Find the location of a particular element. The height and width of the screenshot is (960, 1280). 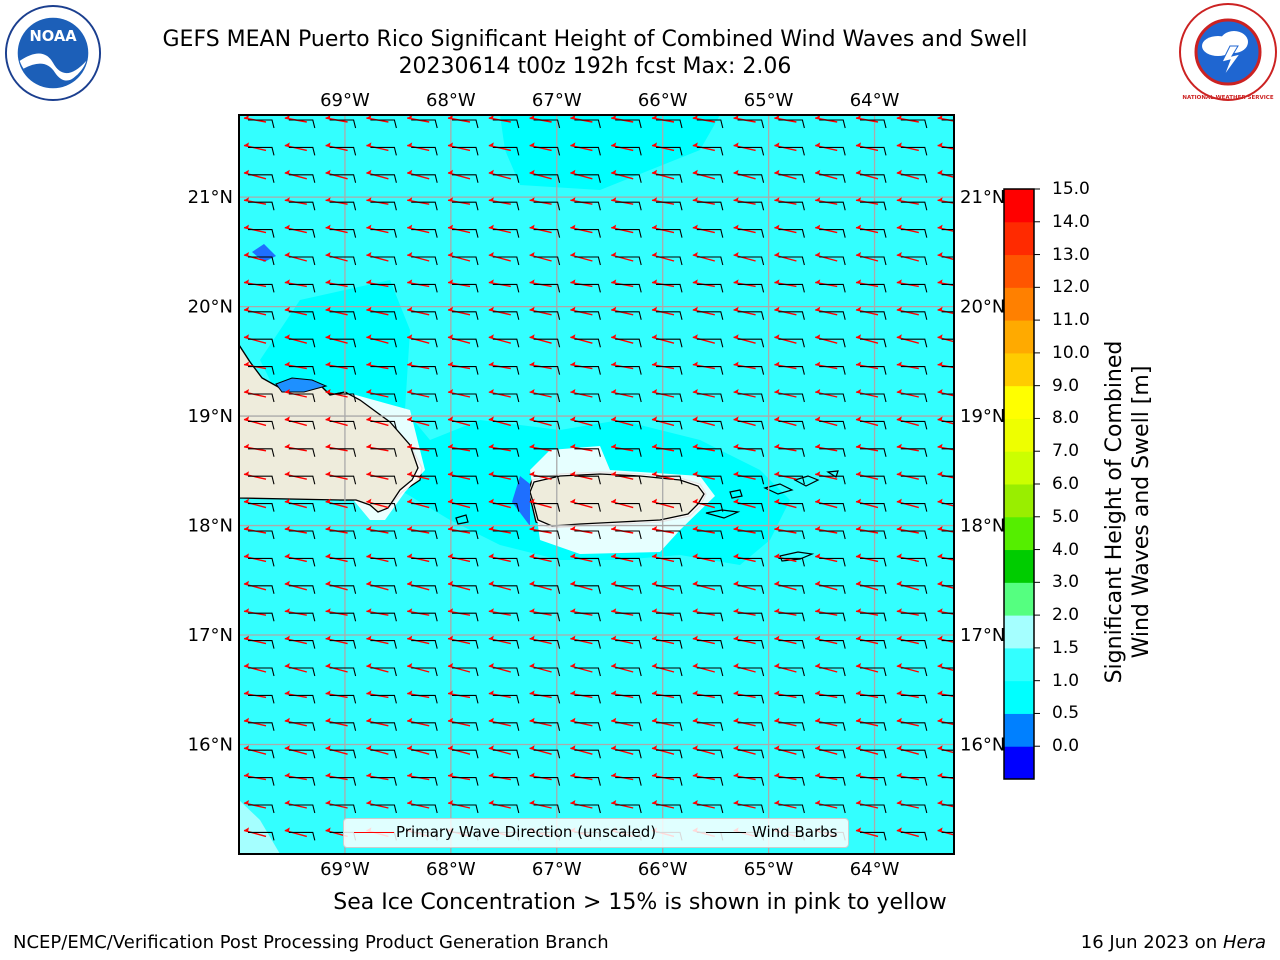

colorbar-tick-label: 2.0 is located at coordinates (1066, 615).